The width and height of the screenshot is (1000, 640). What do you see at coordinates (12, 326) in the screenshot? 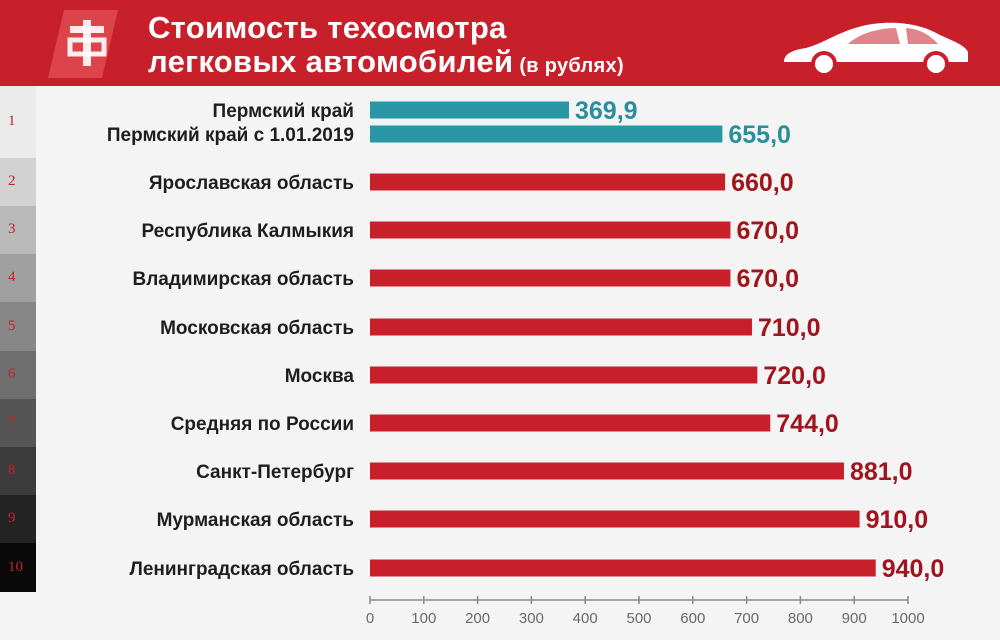
I see `rank-number: 5` at bounding box center [12, 326].